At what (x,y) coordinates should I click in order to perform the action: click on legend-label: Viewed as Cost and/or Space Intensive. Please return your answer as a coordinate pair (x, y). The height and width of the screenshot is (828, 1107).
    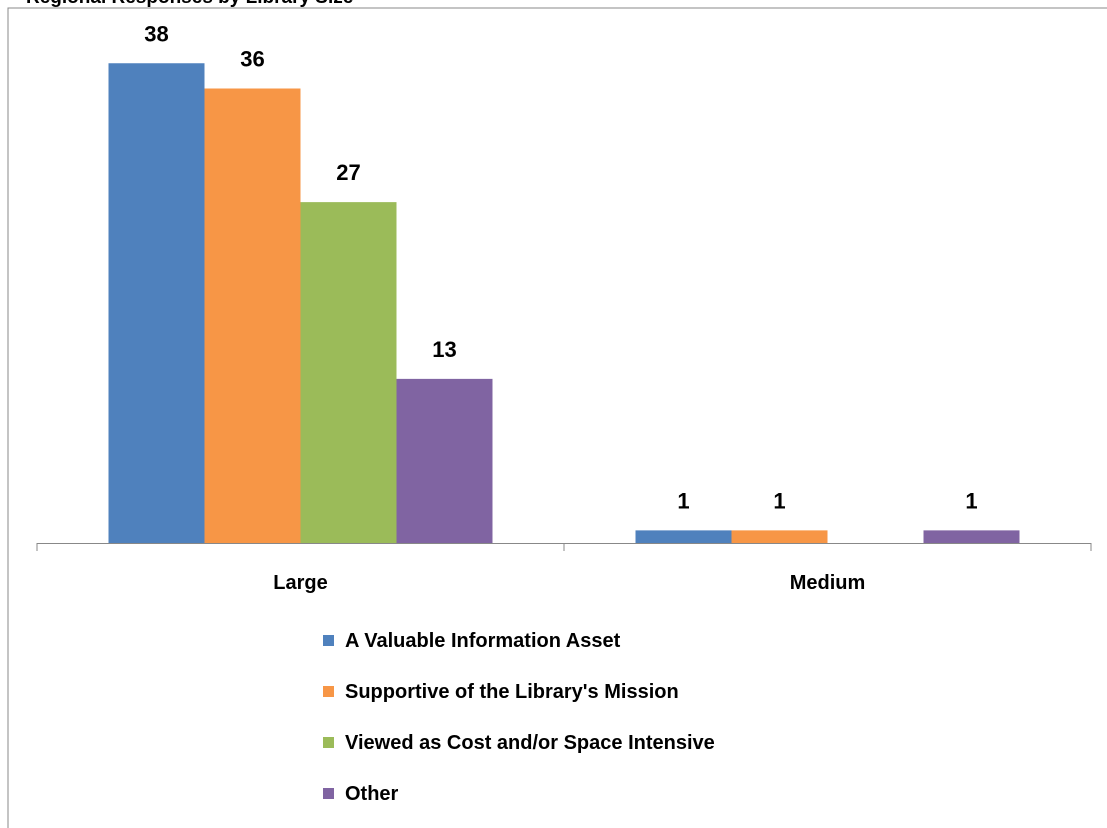
    Looking at the image, I should click on (530, 743).